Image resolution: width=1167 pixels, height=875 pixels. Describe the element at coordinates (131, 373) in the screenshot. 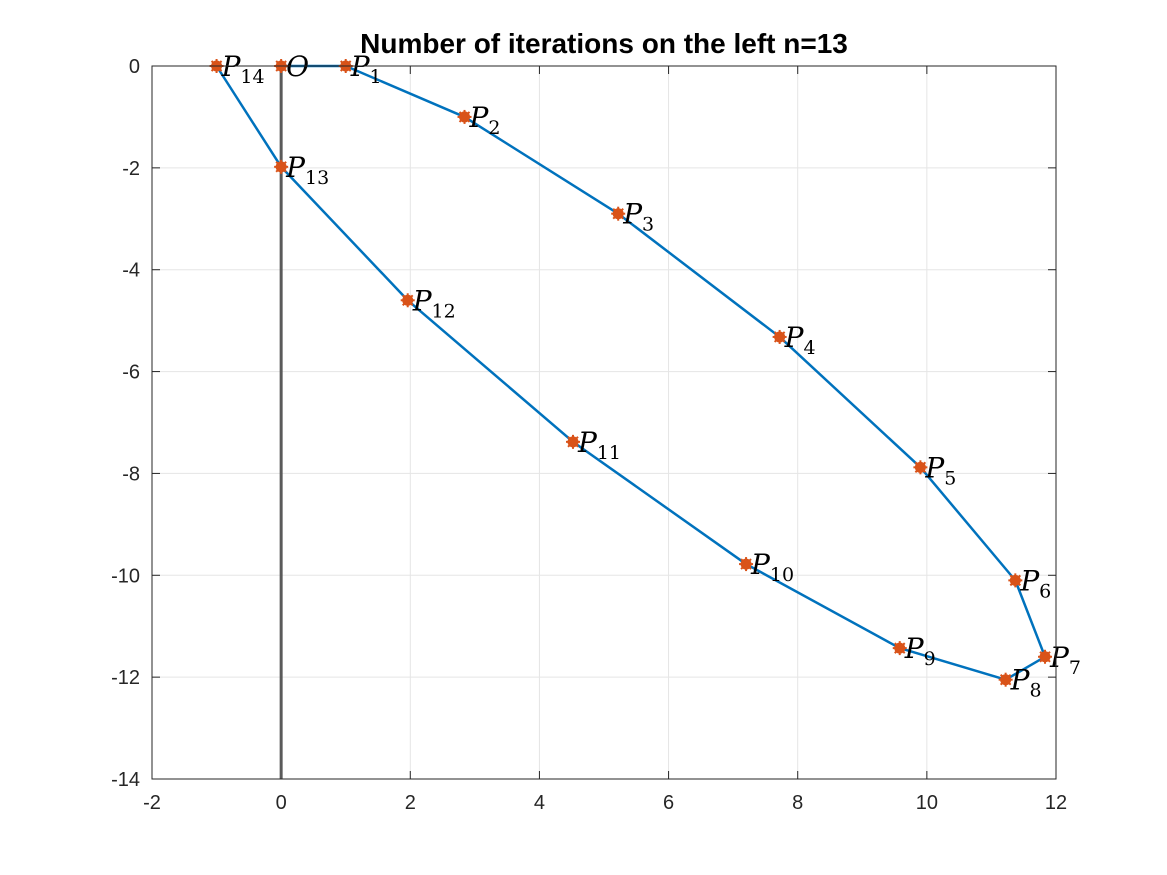

I see `y-tick-label: -6` at that location.